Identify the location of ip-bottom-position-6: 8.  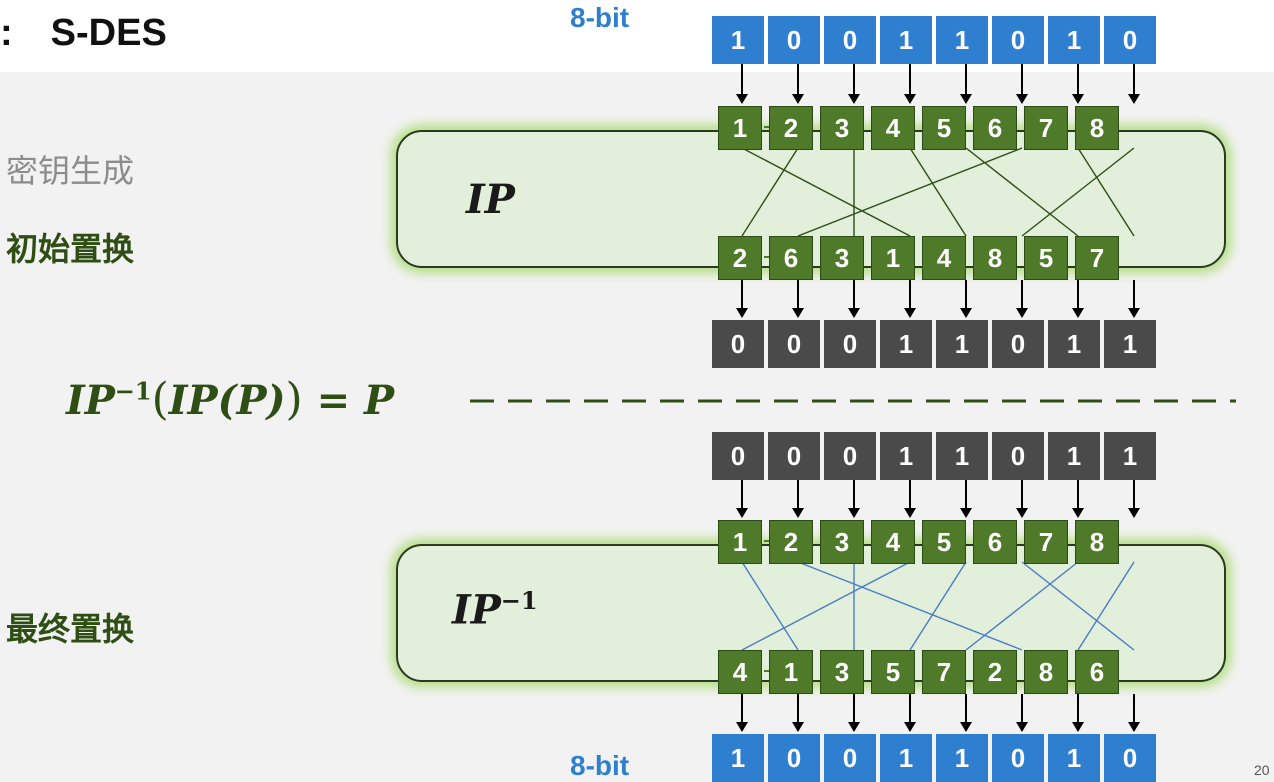
(995, 258).